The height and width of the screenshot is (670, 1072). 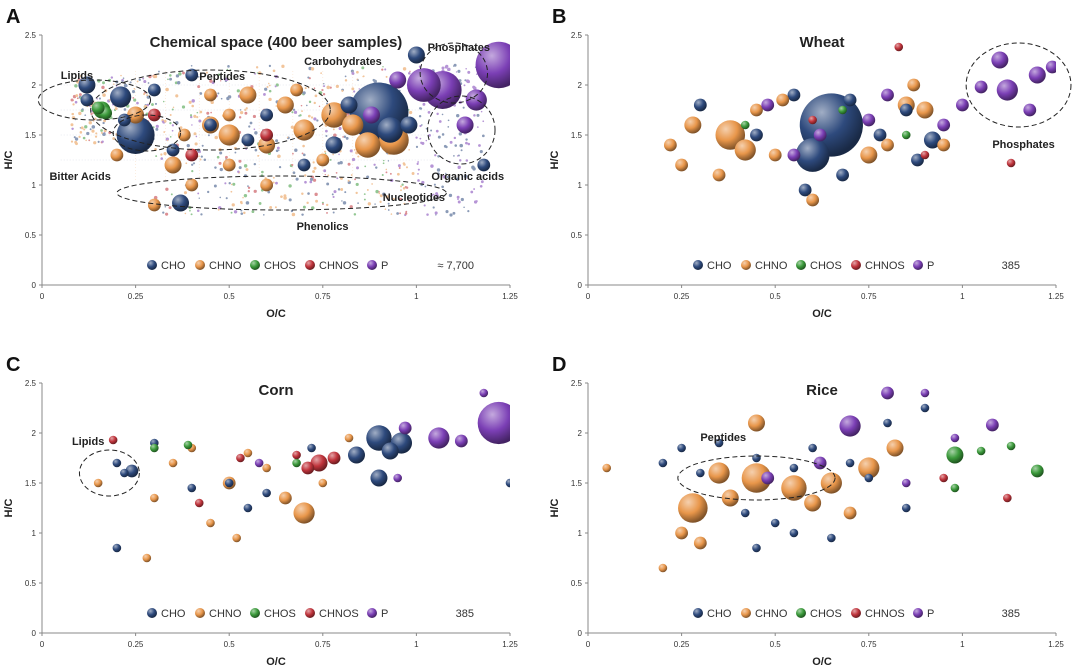 I want to click on legend-label: CHNO, so click(x=225, y=266).